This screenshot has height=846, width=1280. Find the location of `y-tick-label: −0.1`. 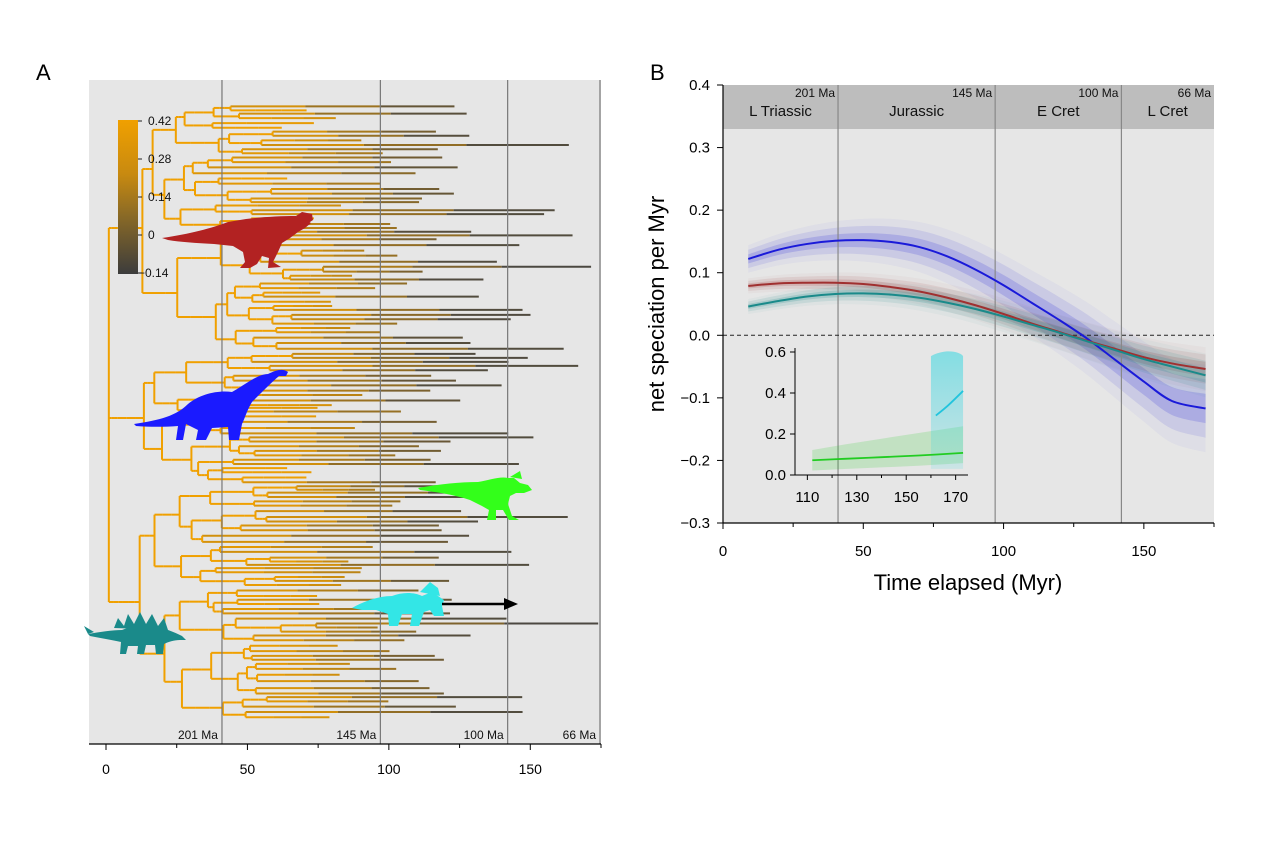

y-tick-label: −0.1 is located at coordinates (695, 398).